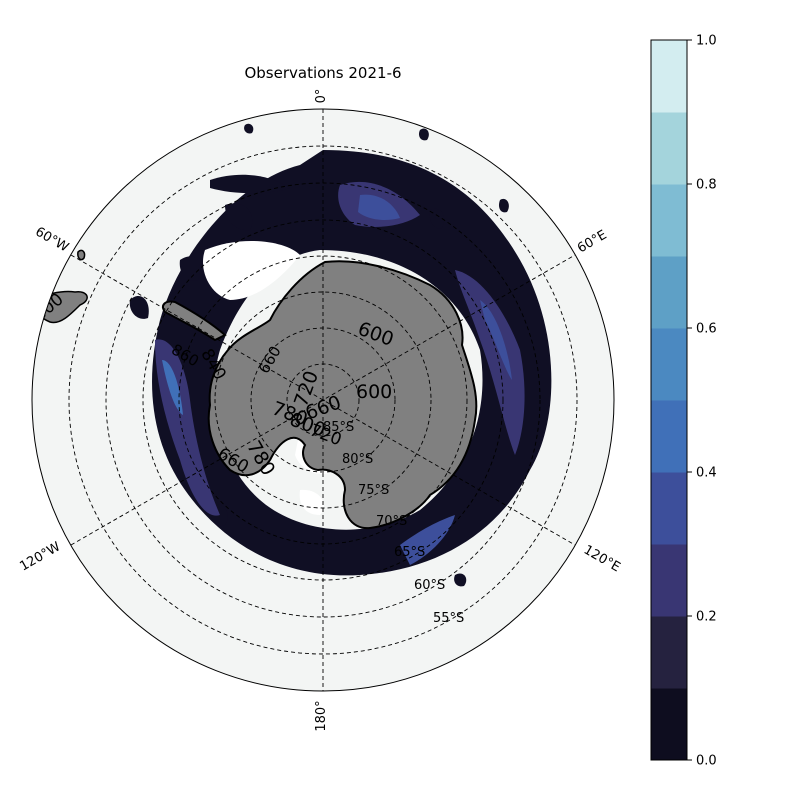  What do you see at coordinates (374, 392) in the screenshot?
I see `contour-label: 600` at bounding box center [374, 392].